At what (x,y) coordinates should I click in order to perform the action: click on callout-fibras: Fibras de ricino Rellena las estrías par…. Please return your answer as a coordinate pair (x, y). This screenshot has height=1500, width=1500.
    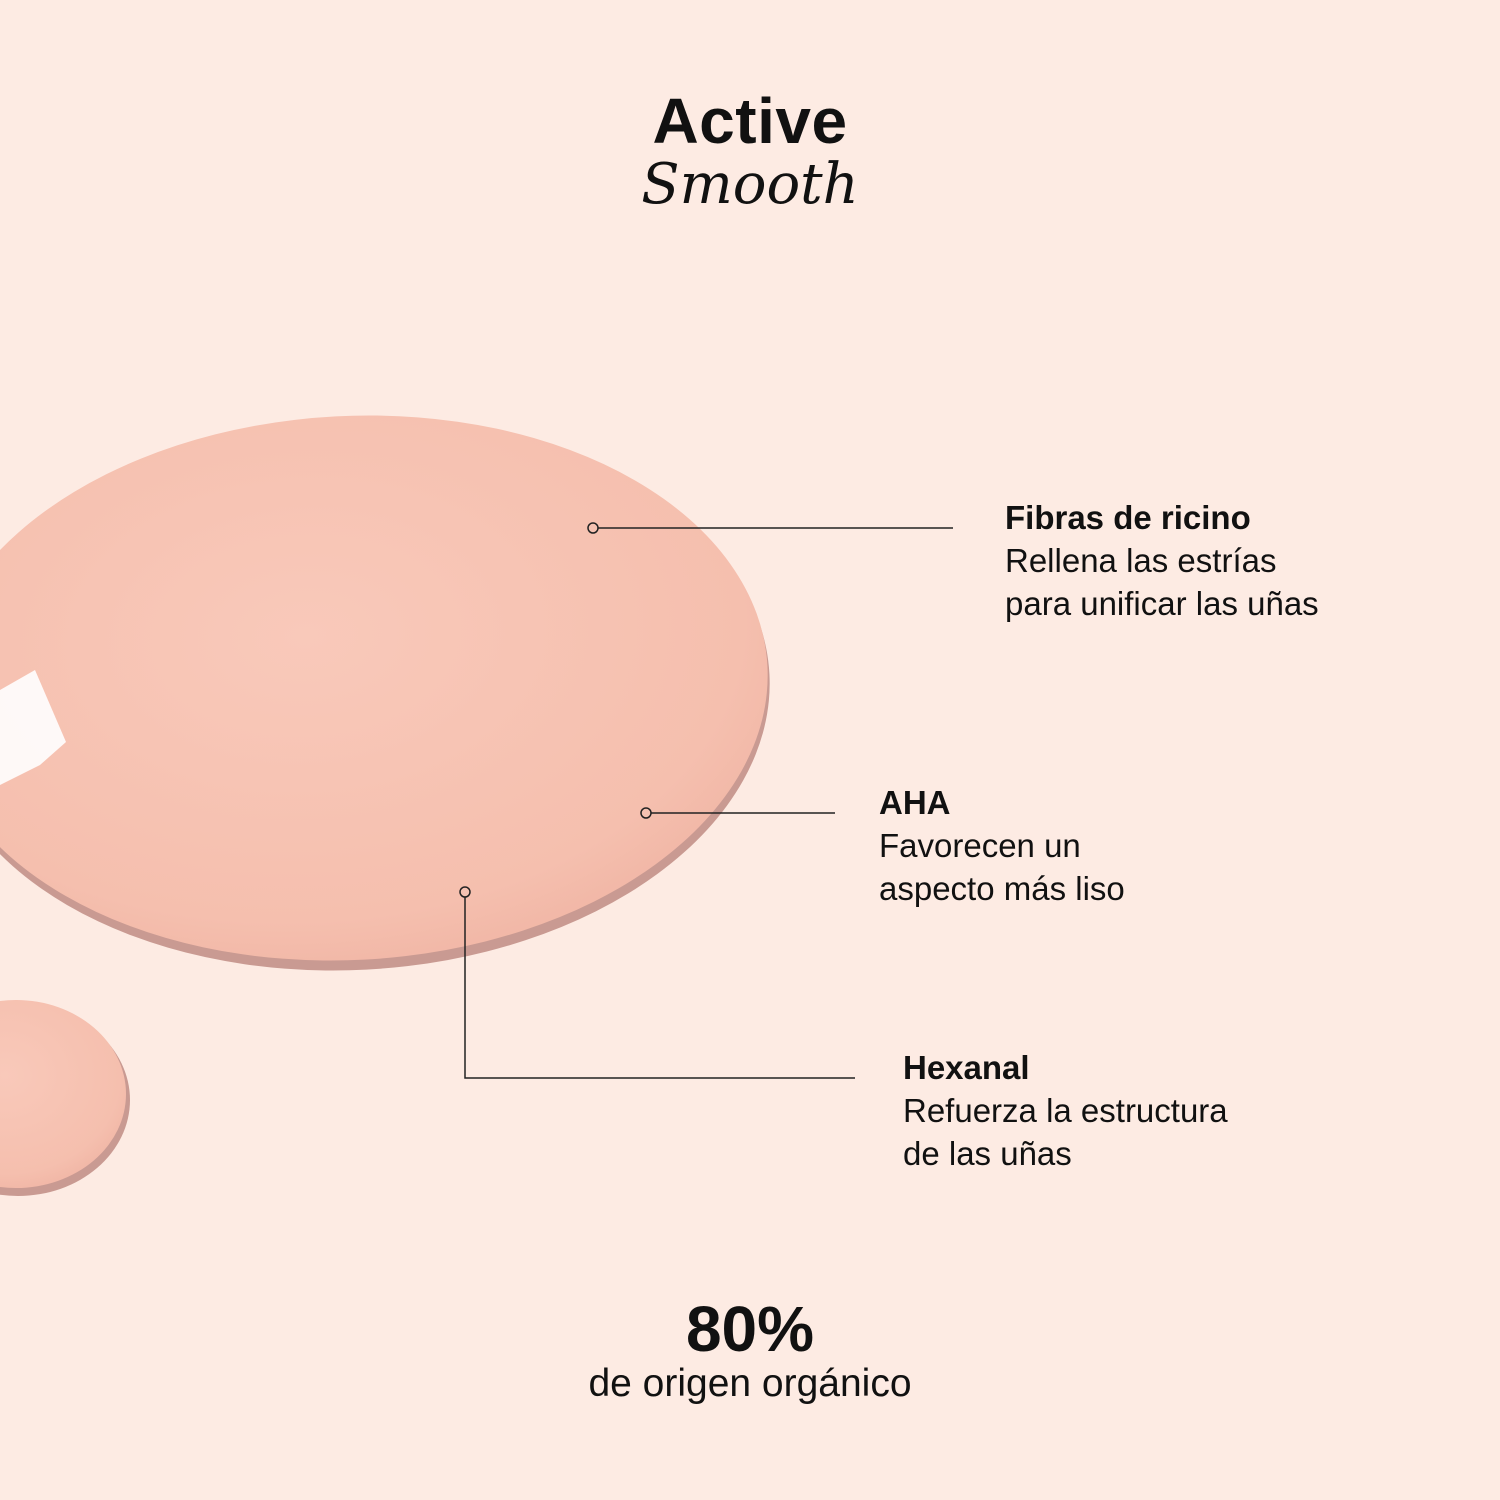
    Looking at the image, I should click on (1162, 560).